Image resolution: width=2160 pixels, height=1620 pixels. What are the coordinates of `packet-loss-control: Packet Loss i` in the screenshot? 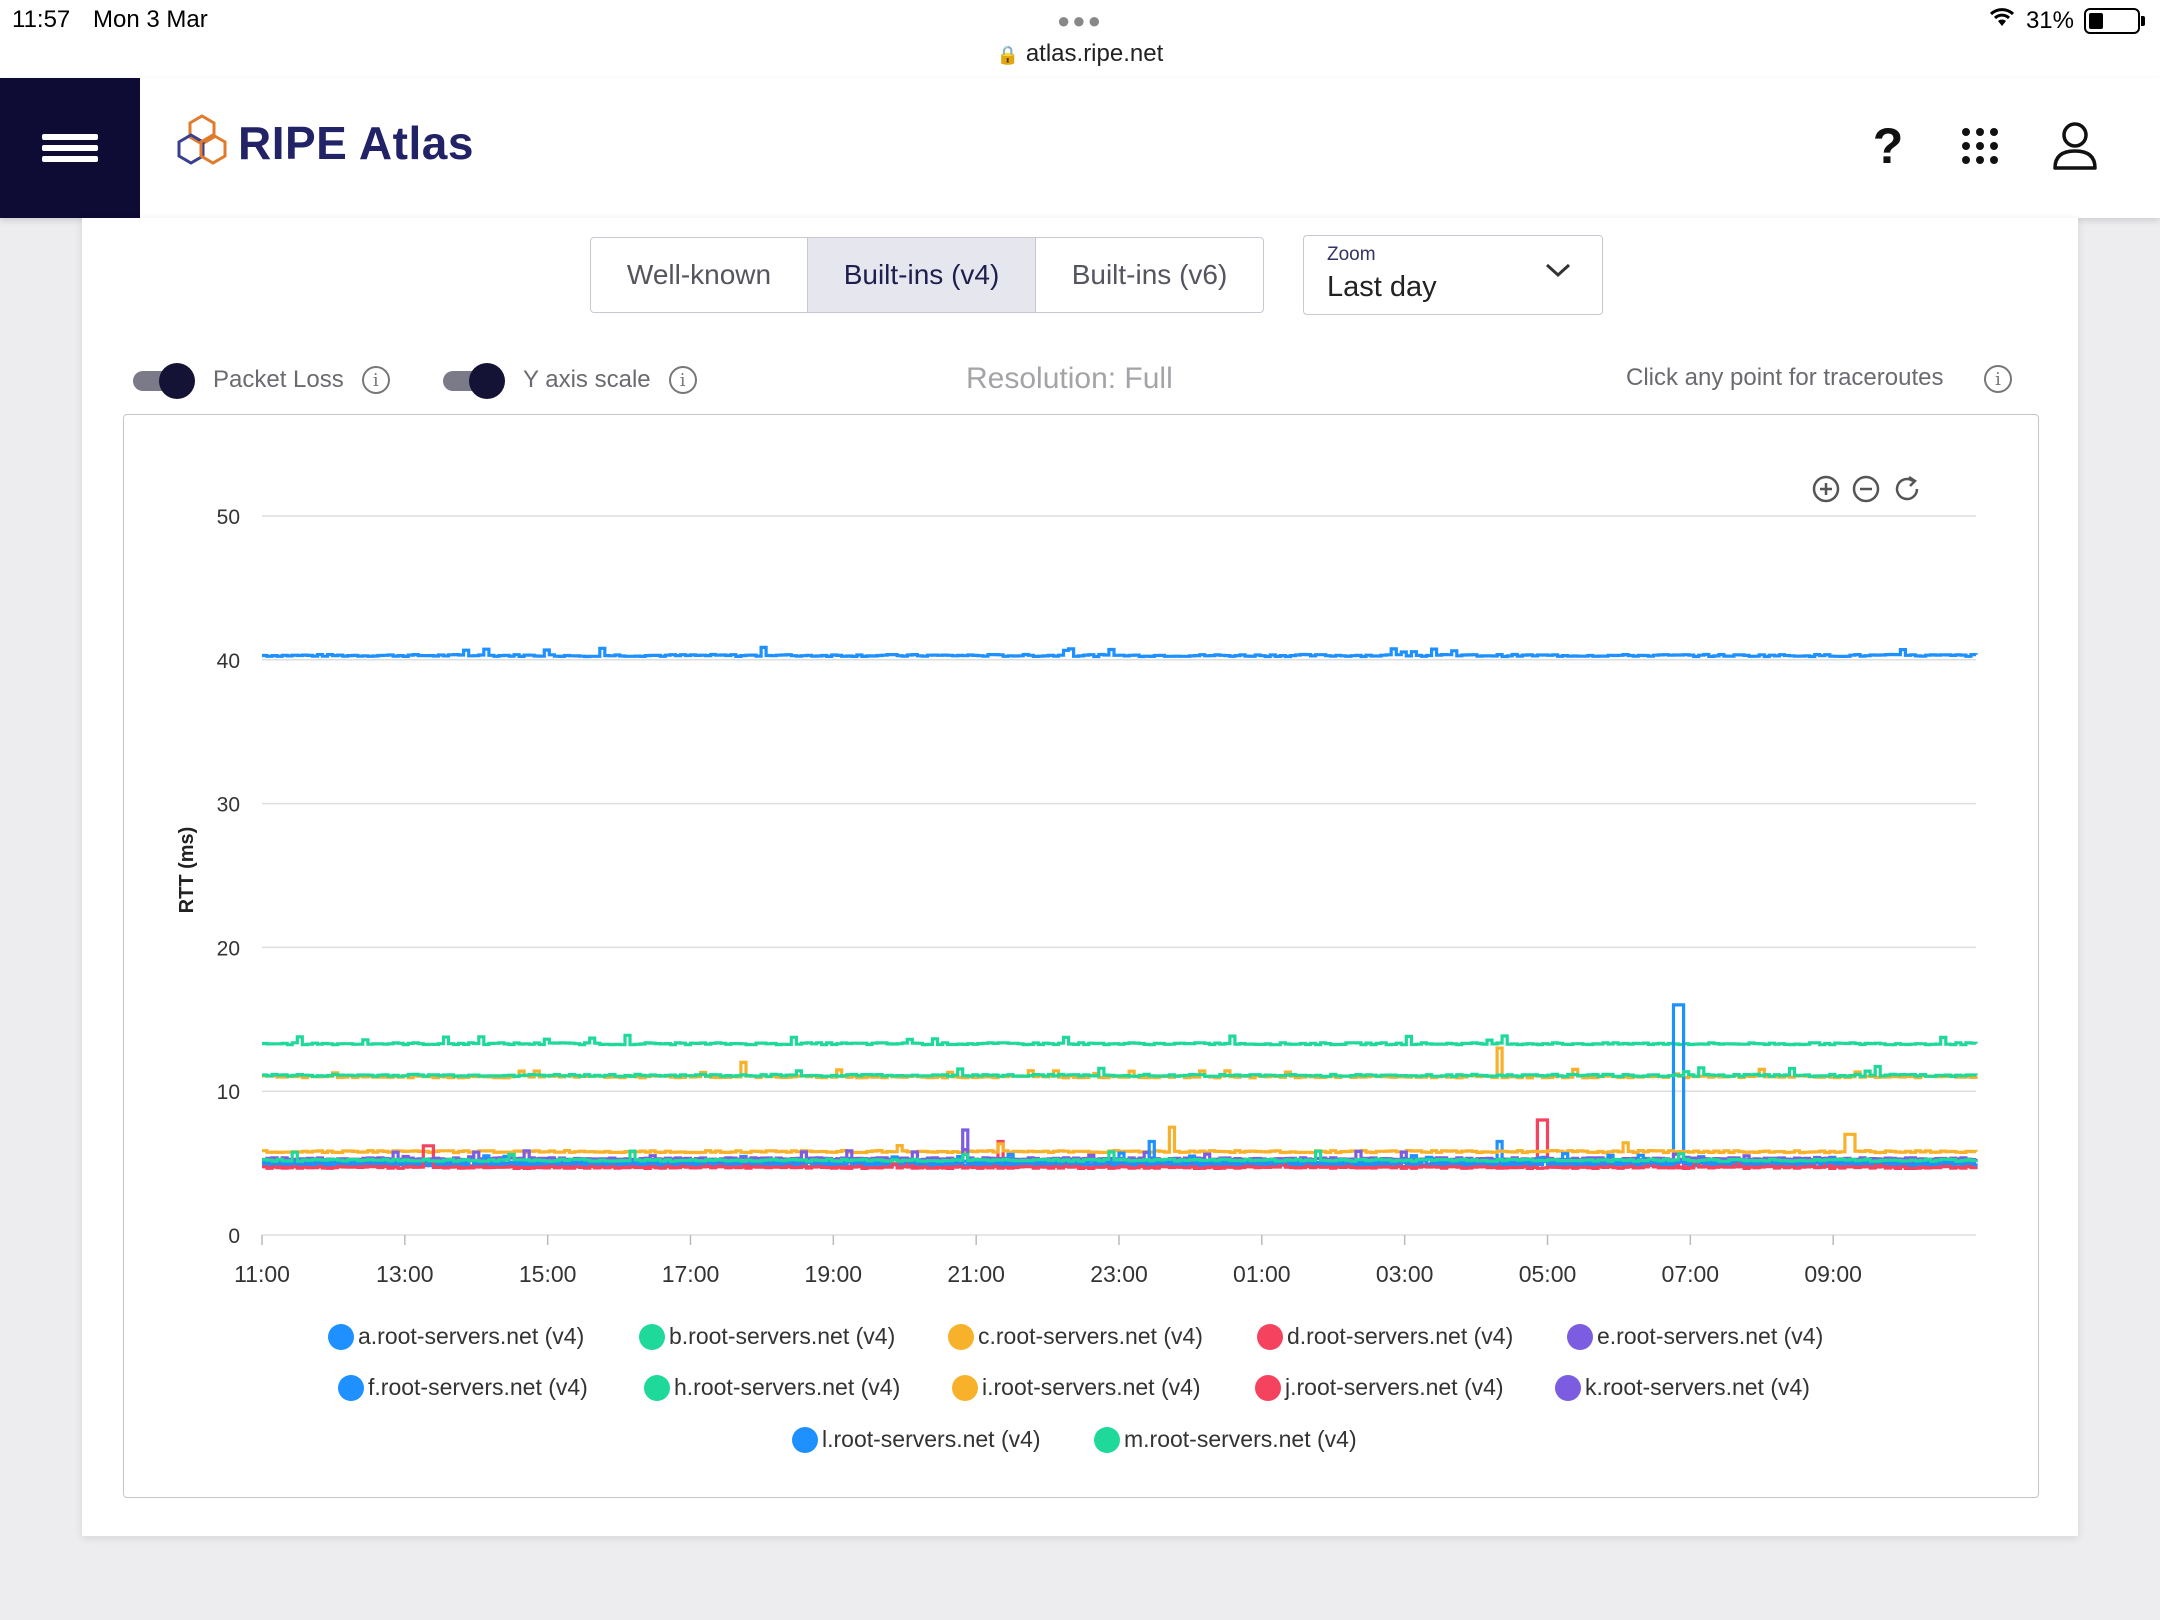 It's located at (261, 380).